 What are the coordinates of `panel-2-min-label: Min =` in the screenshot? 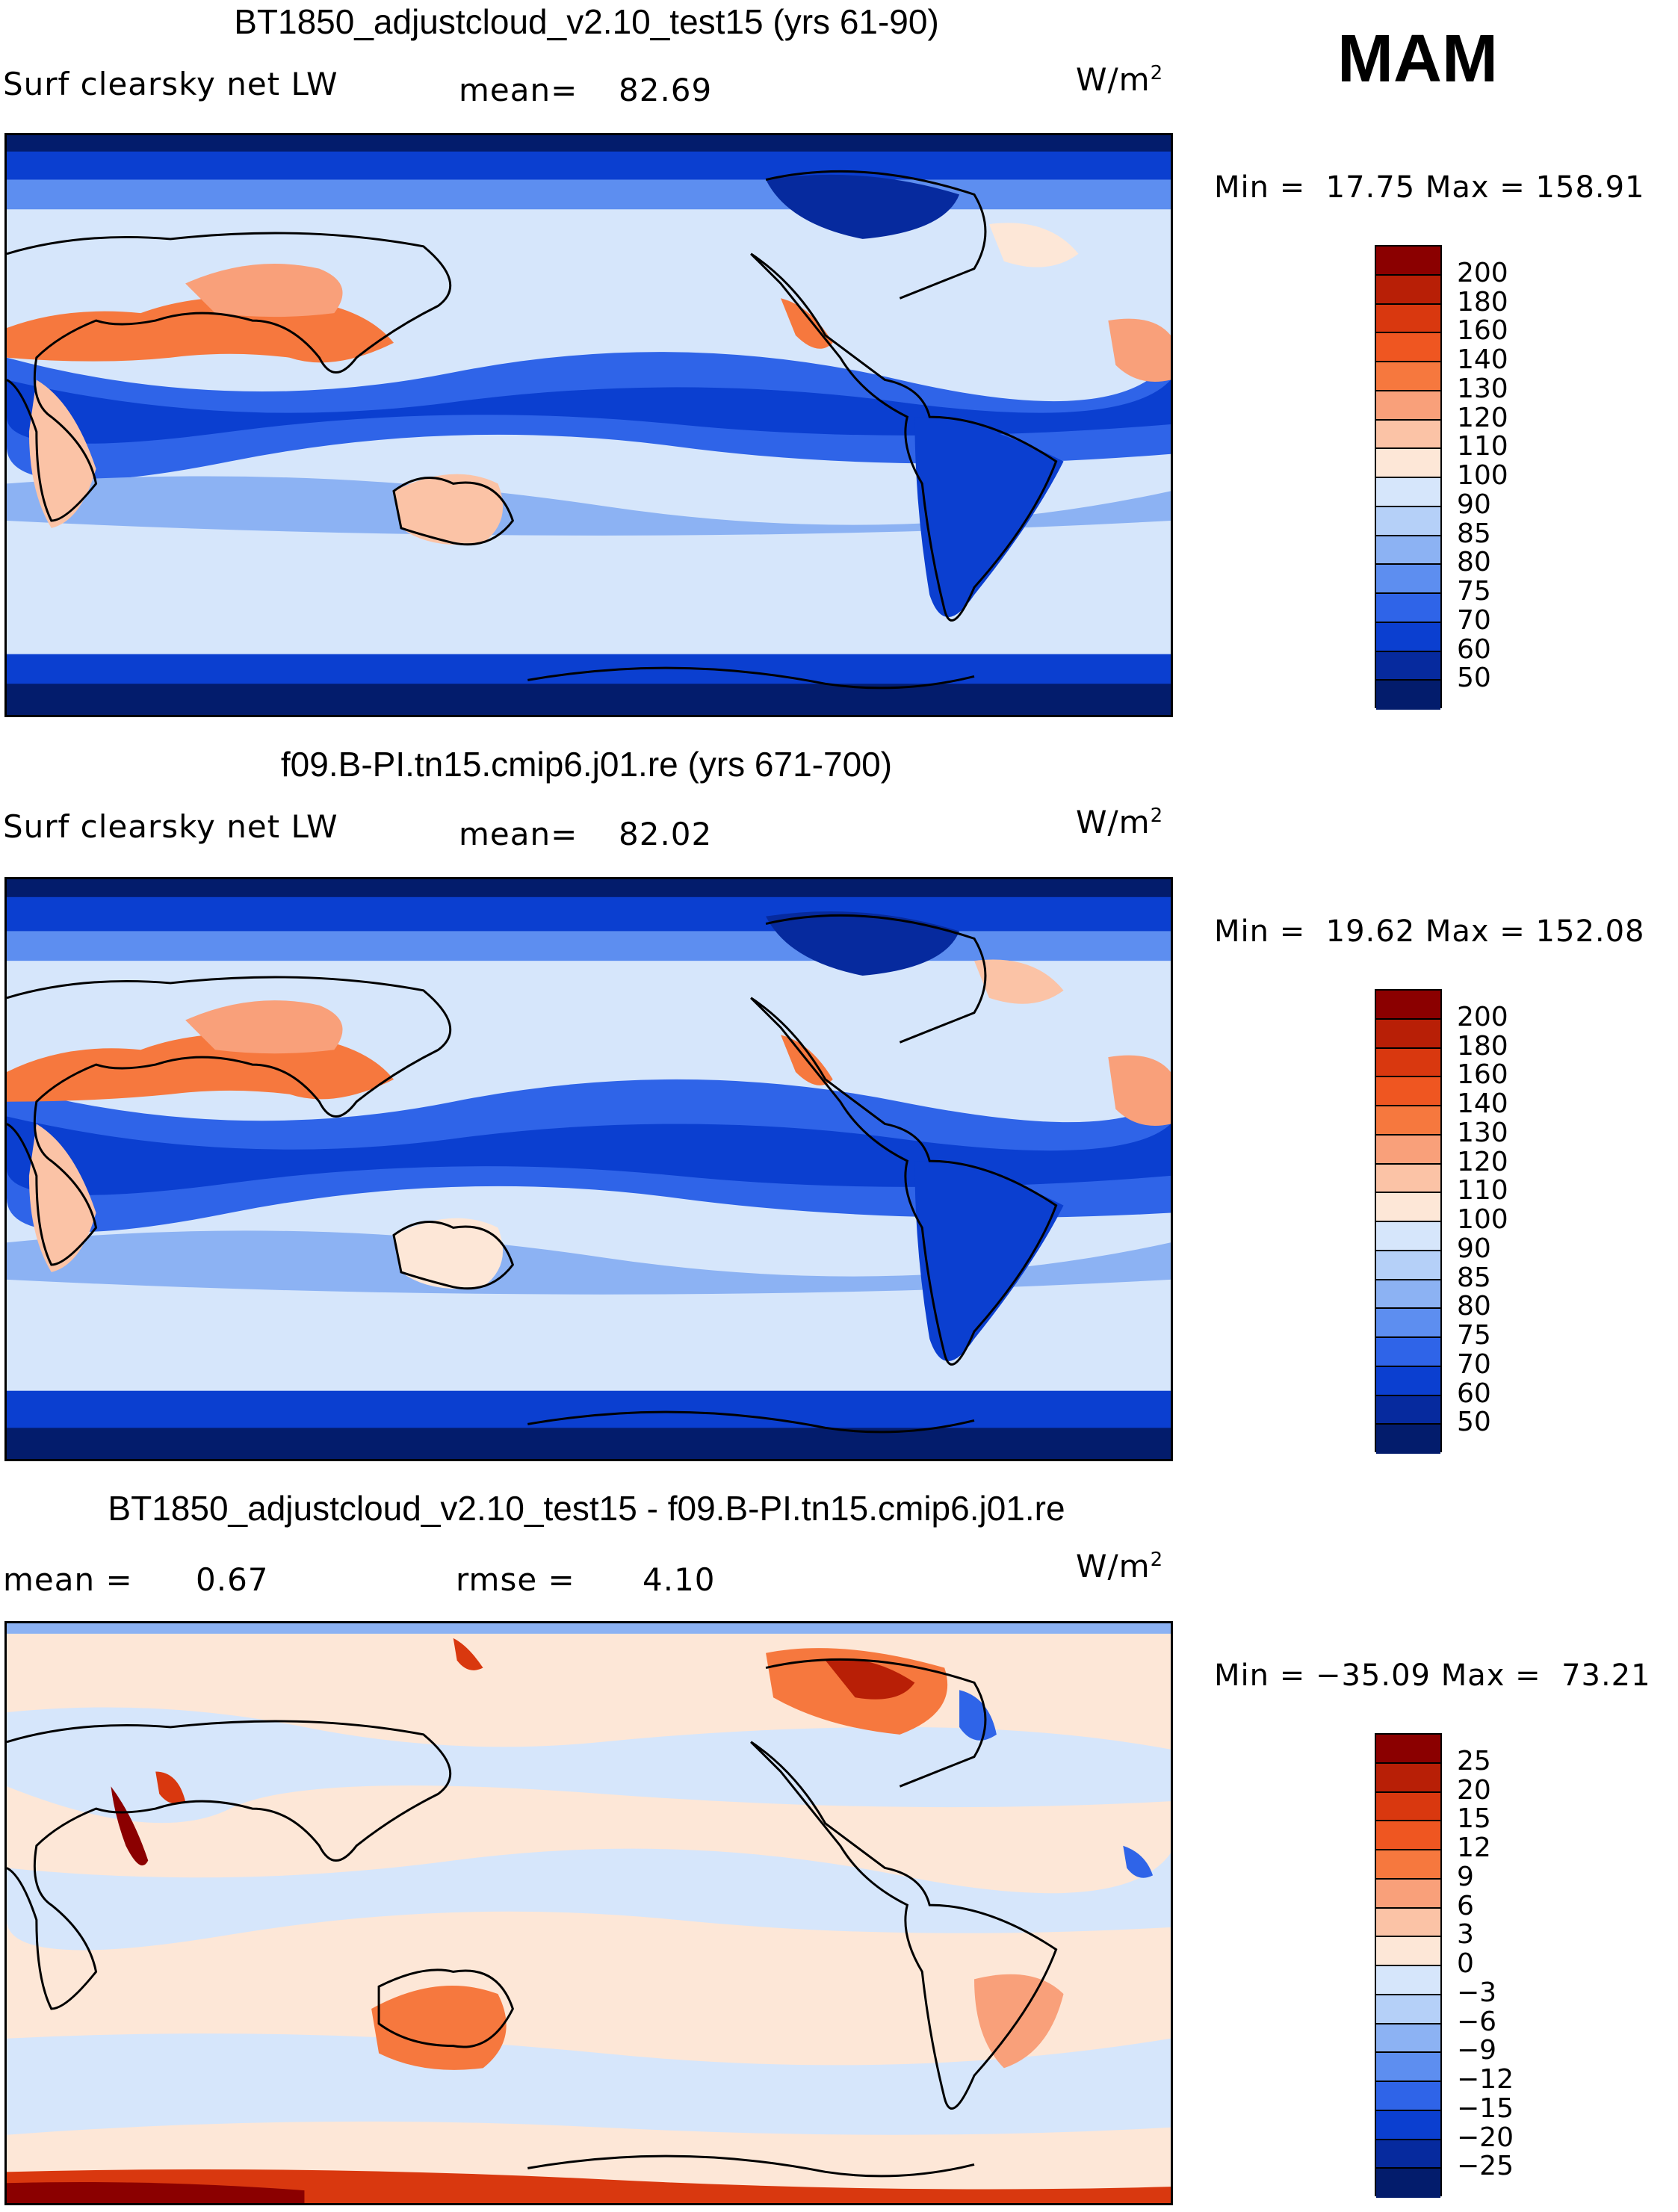 It's located at (1260, 931).